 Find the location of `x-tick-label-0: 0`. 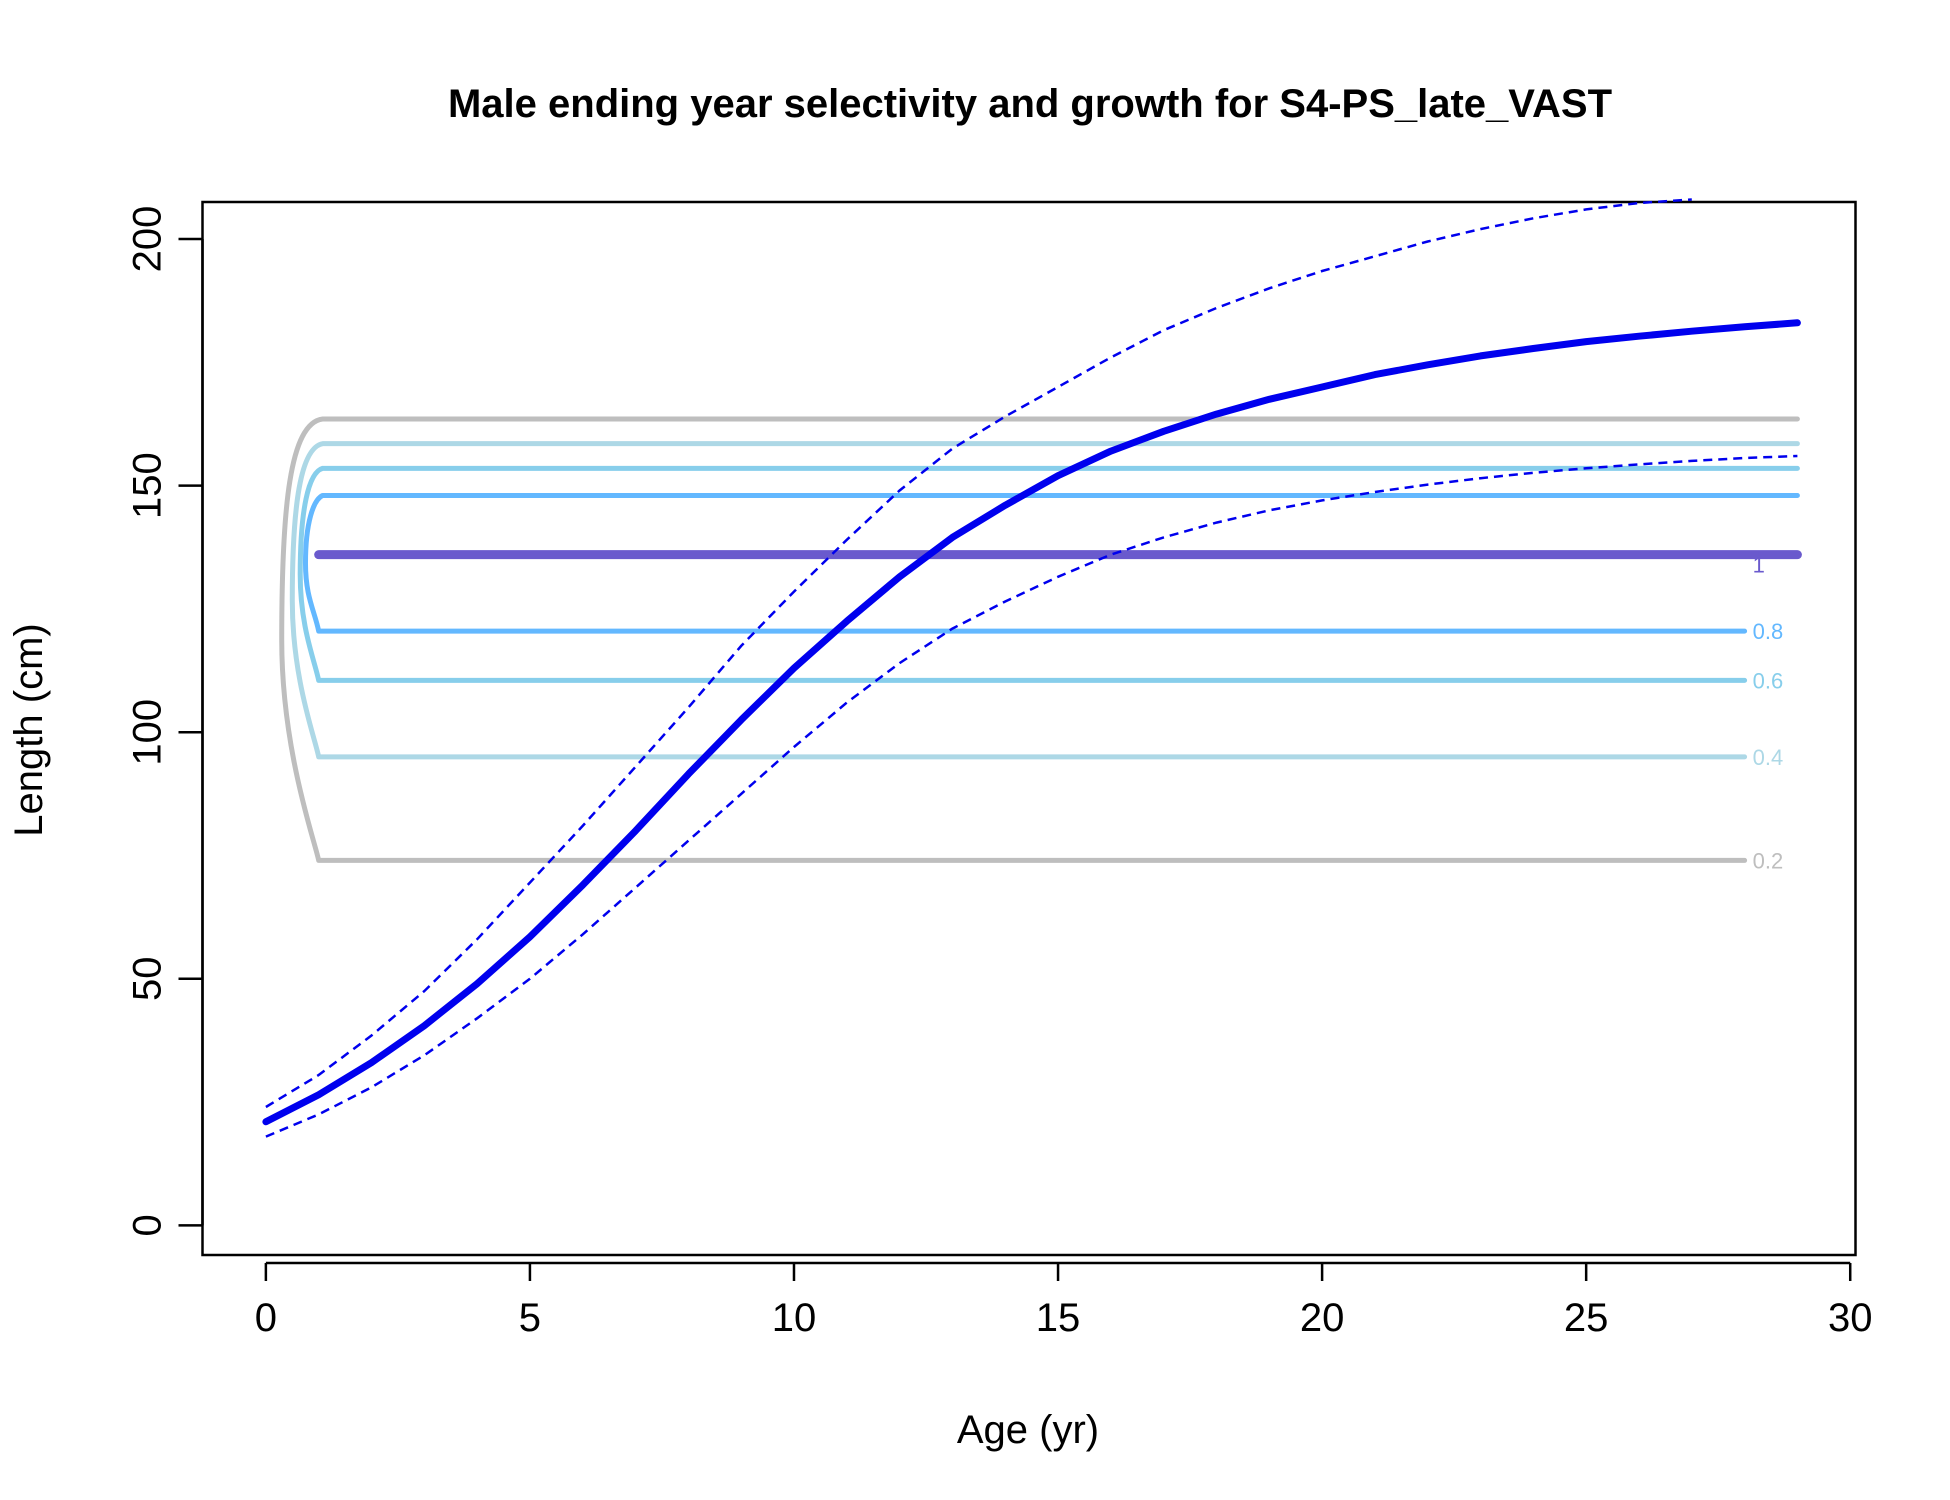

x-tick-label-0: 0 is located at coordinates (266, 1318).